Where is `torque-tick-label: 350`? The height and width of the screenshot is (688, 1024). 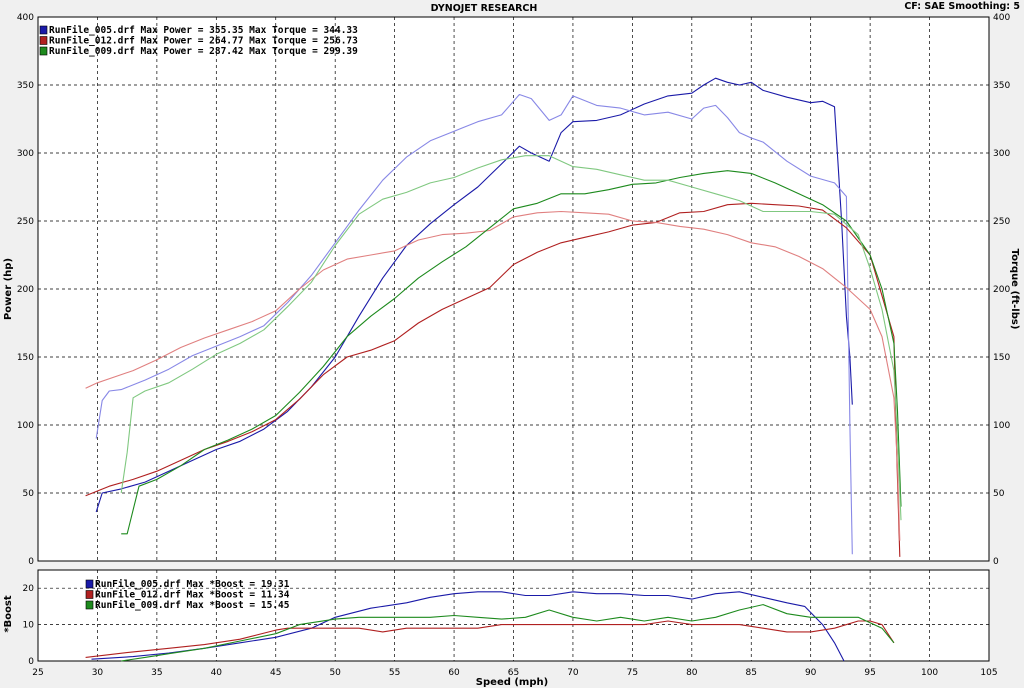
torque-tick-label: 350 is located at coordinates (1001, 86).